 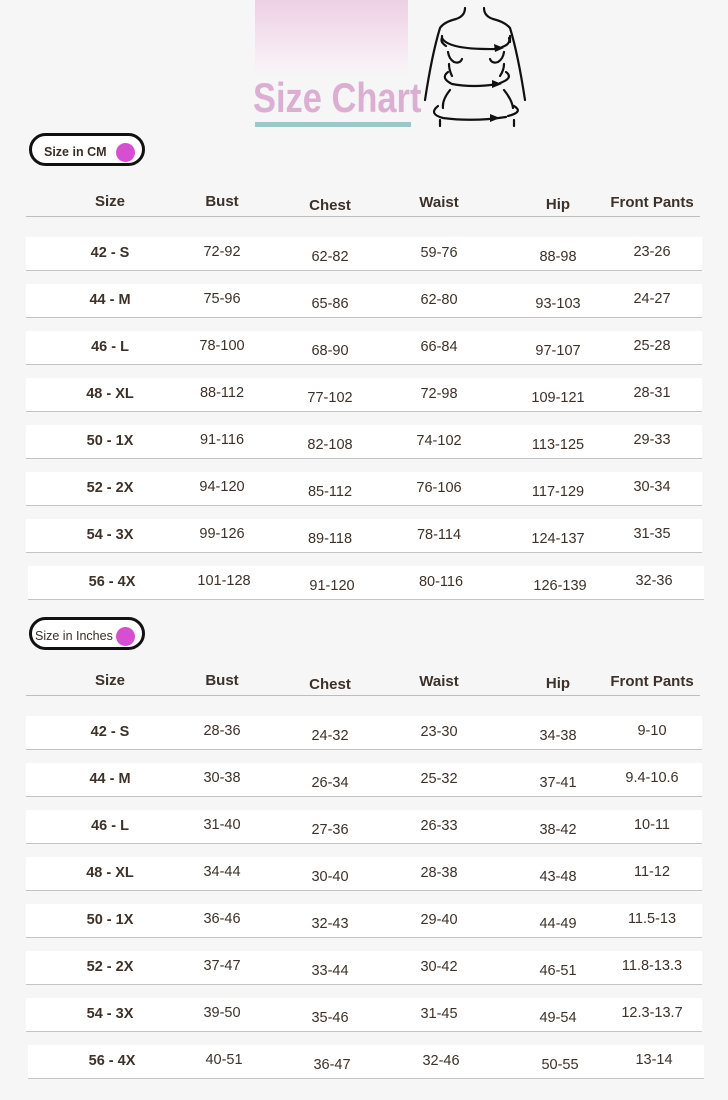 I want to click on size-in-cm-toggle: Size in CM, so click(x=87, y=149).